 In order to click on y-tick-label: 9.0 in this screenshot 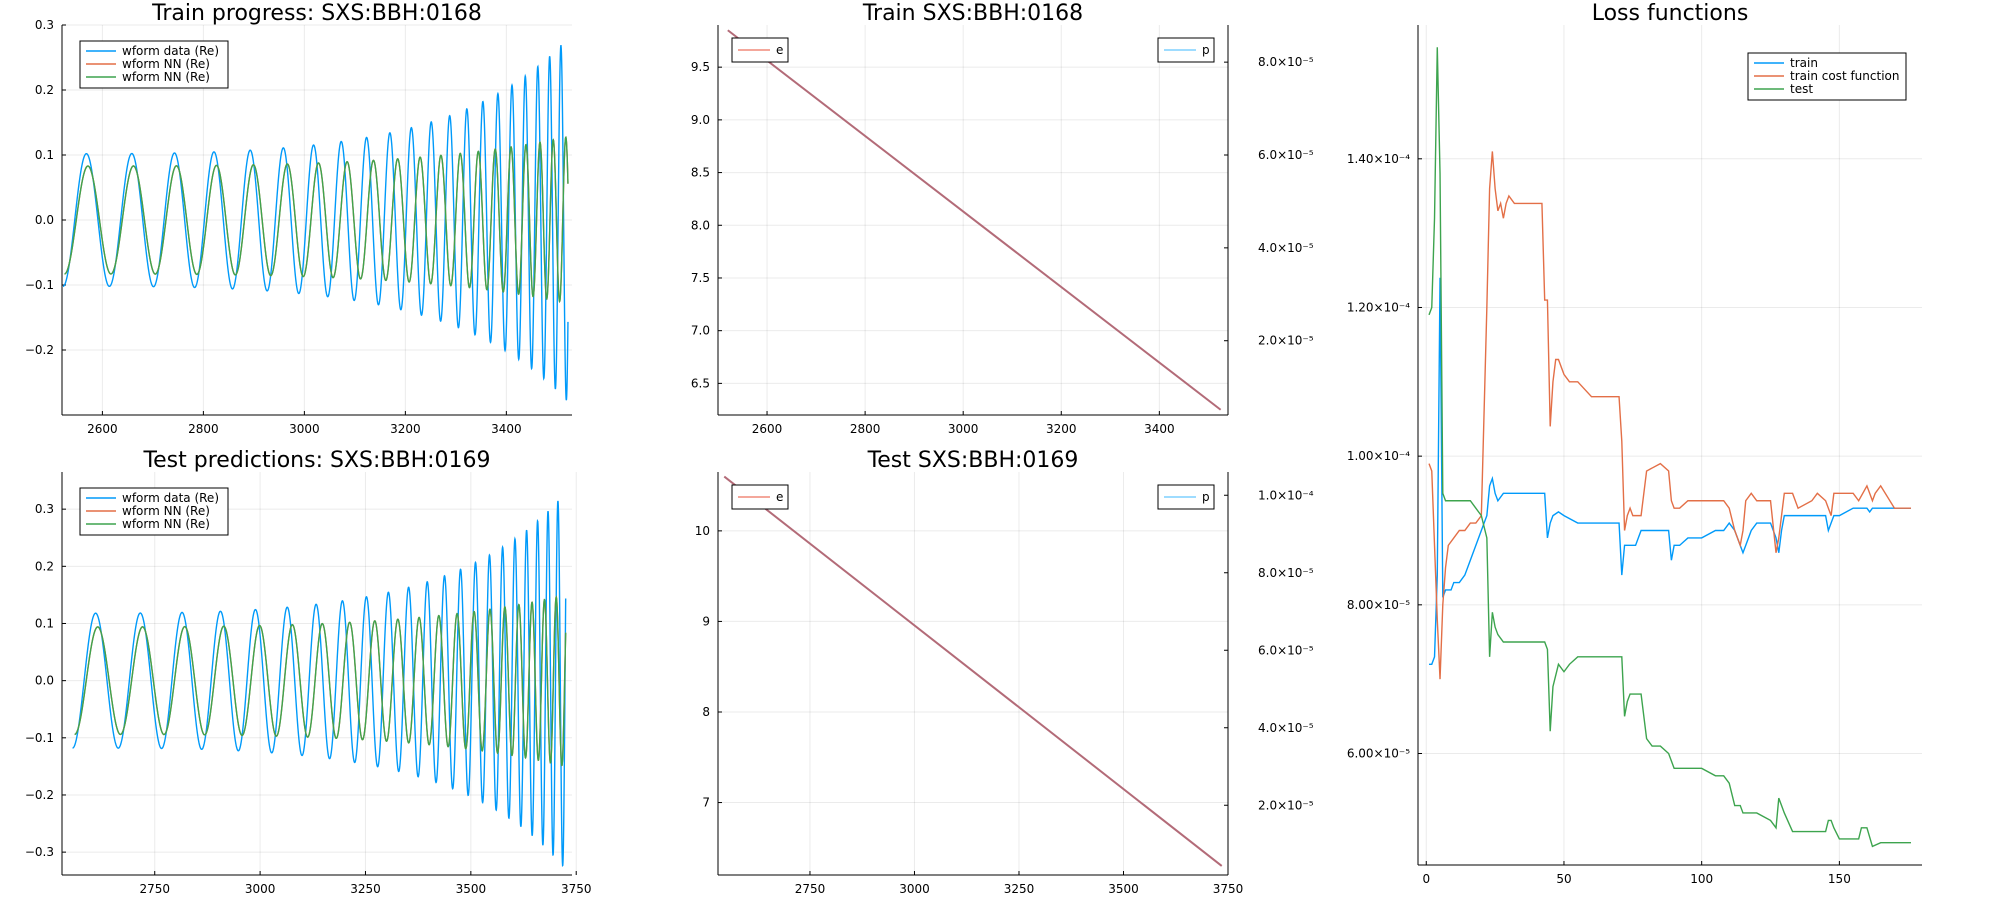, I will do `click(700, 120)`.